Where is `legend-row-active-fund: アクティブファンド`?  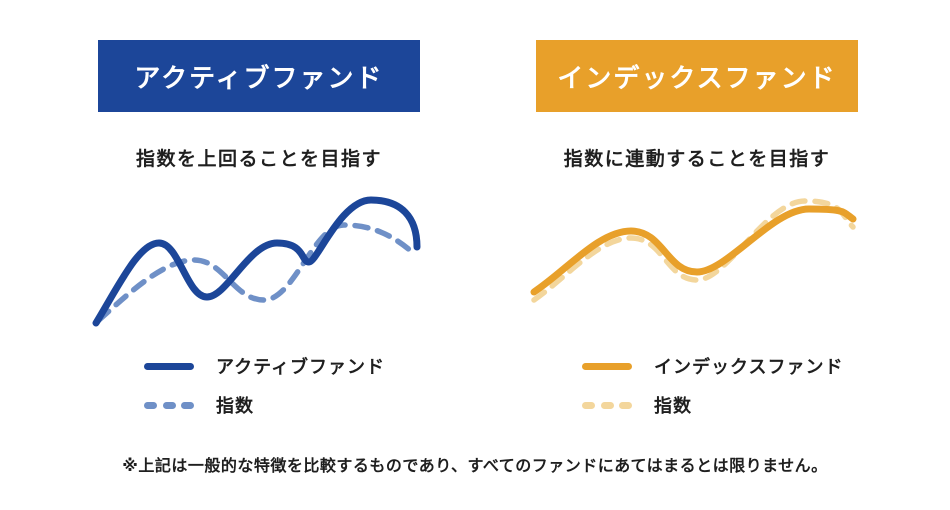 legend-row-active-fund: アクティブファンド is located at coordinates (282, 366).